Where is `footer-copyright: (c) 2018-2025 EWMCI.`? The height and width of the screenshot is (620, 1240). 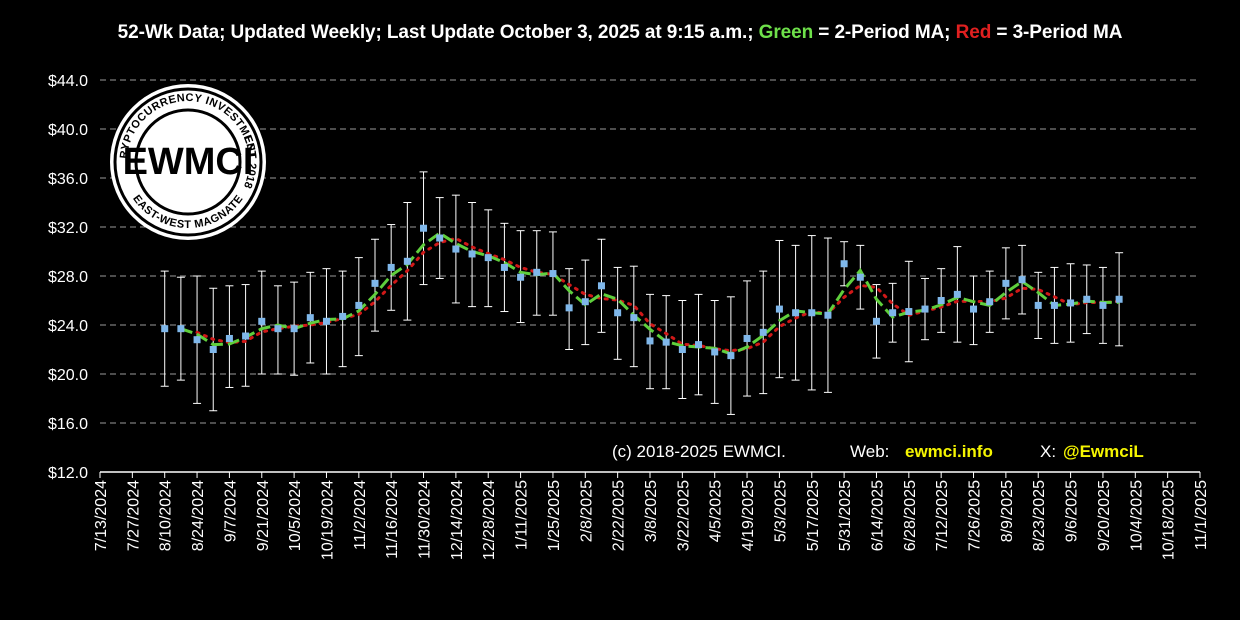 footer-copyright: (c) 2018-2025 EWMCI. is located at coordinates (699, 451).